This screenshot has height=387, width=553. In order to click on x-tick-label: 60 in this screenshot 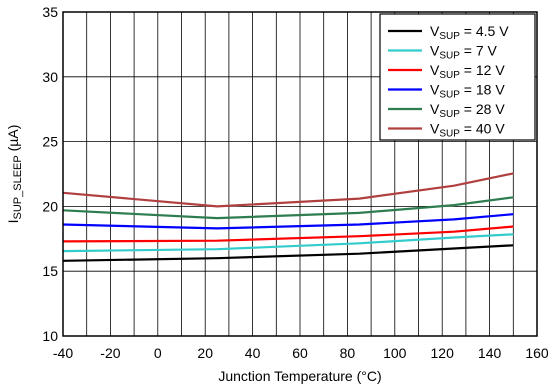, I will do `click(300, 353)`.